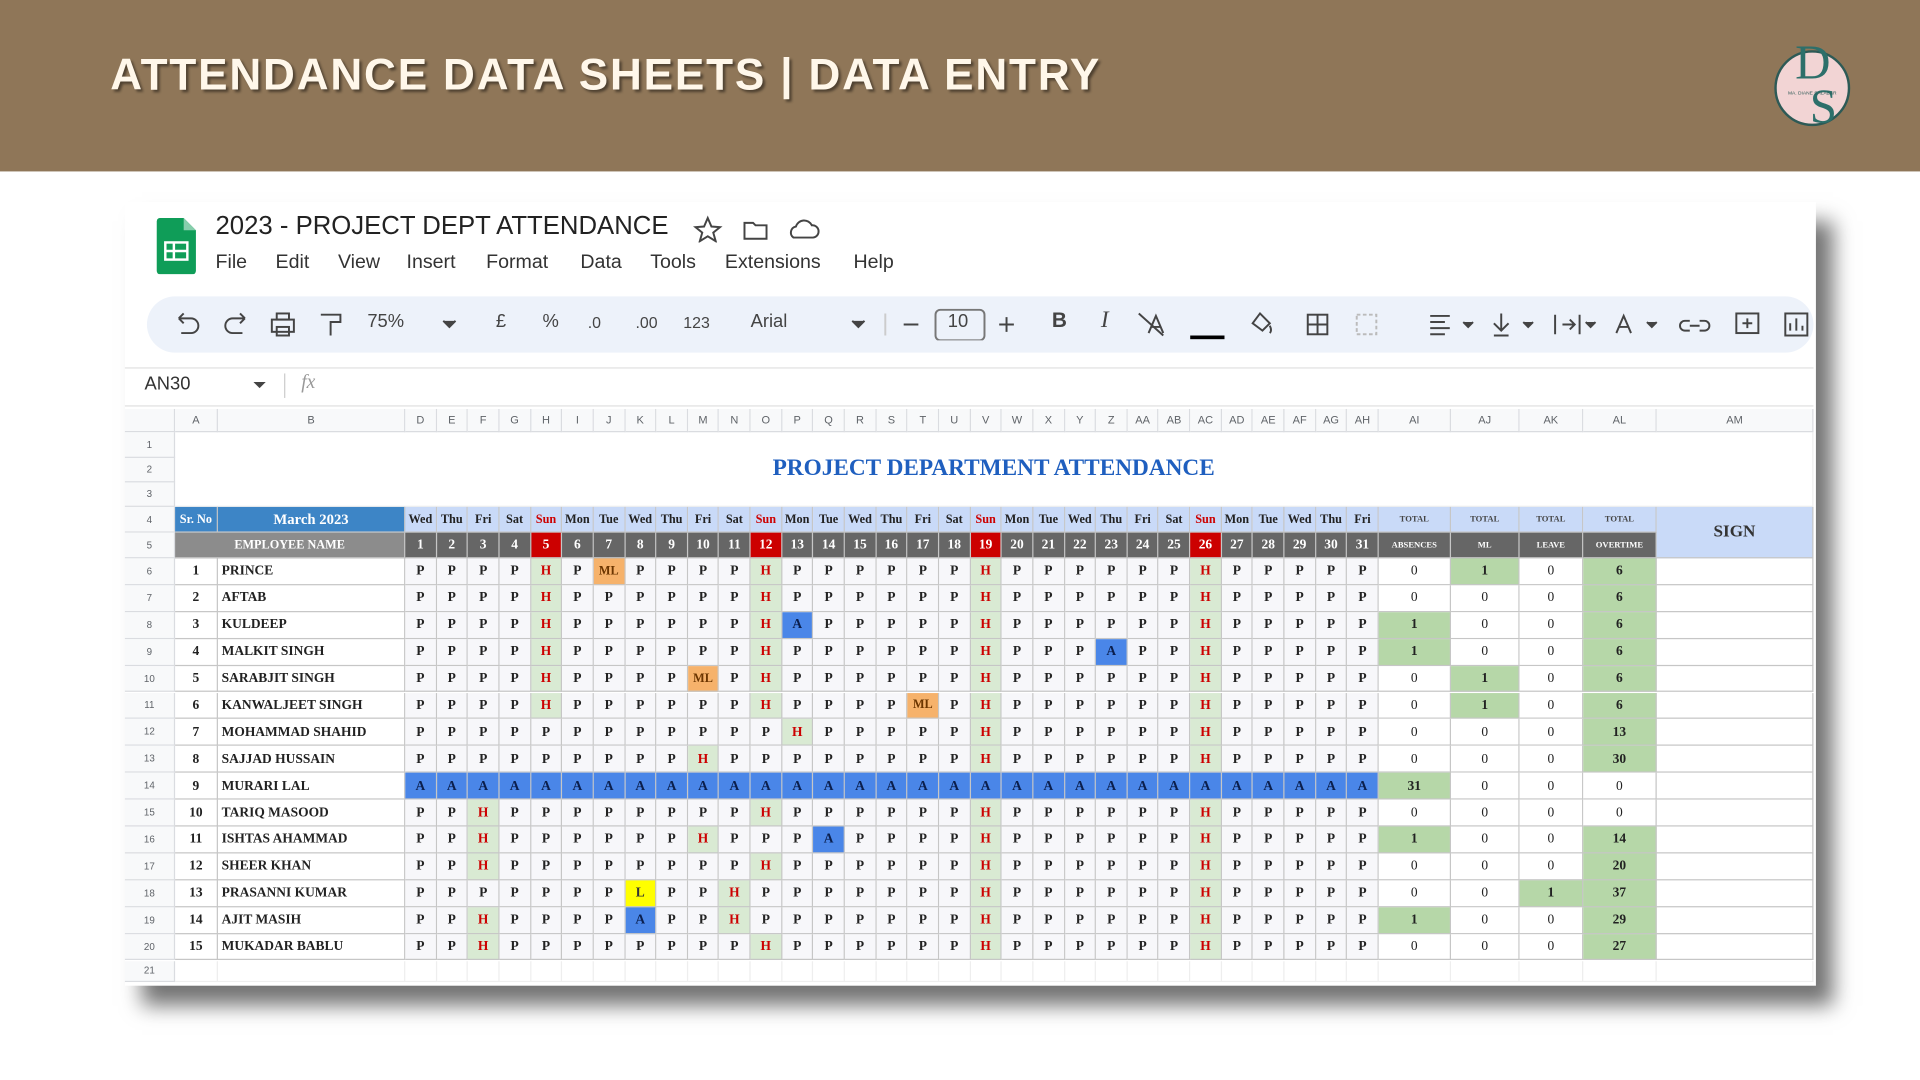 This screenshot has height=1080, width=1920. What do you see at coordinates (860, 420) in the screenshot?
I see `column-header: R` at bounding box center [860, 420].